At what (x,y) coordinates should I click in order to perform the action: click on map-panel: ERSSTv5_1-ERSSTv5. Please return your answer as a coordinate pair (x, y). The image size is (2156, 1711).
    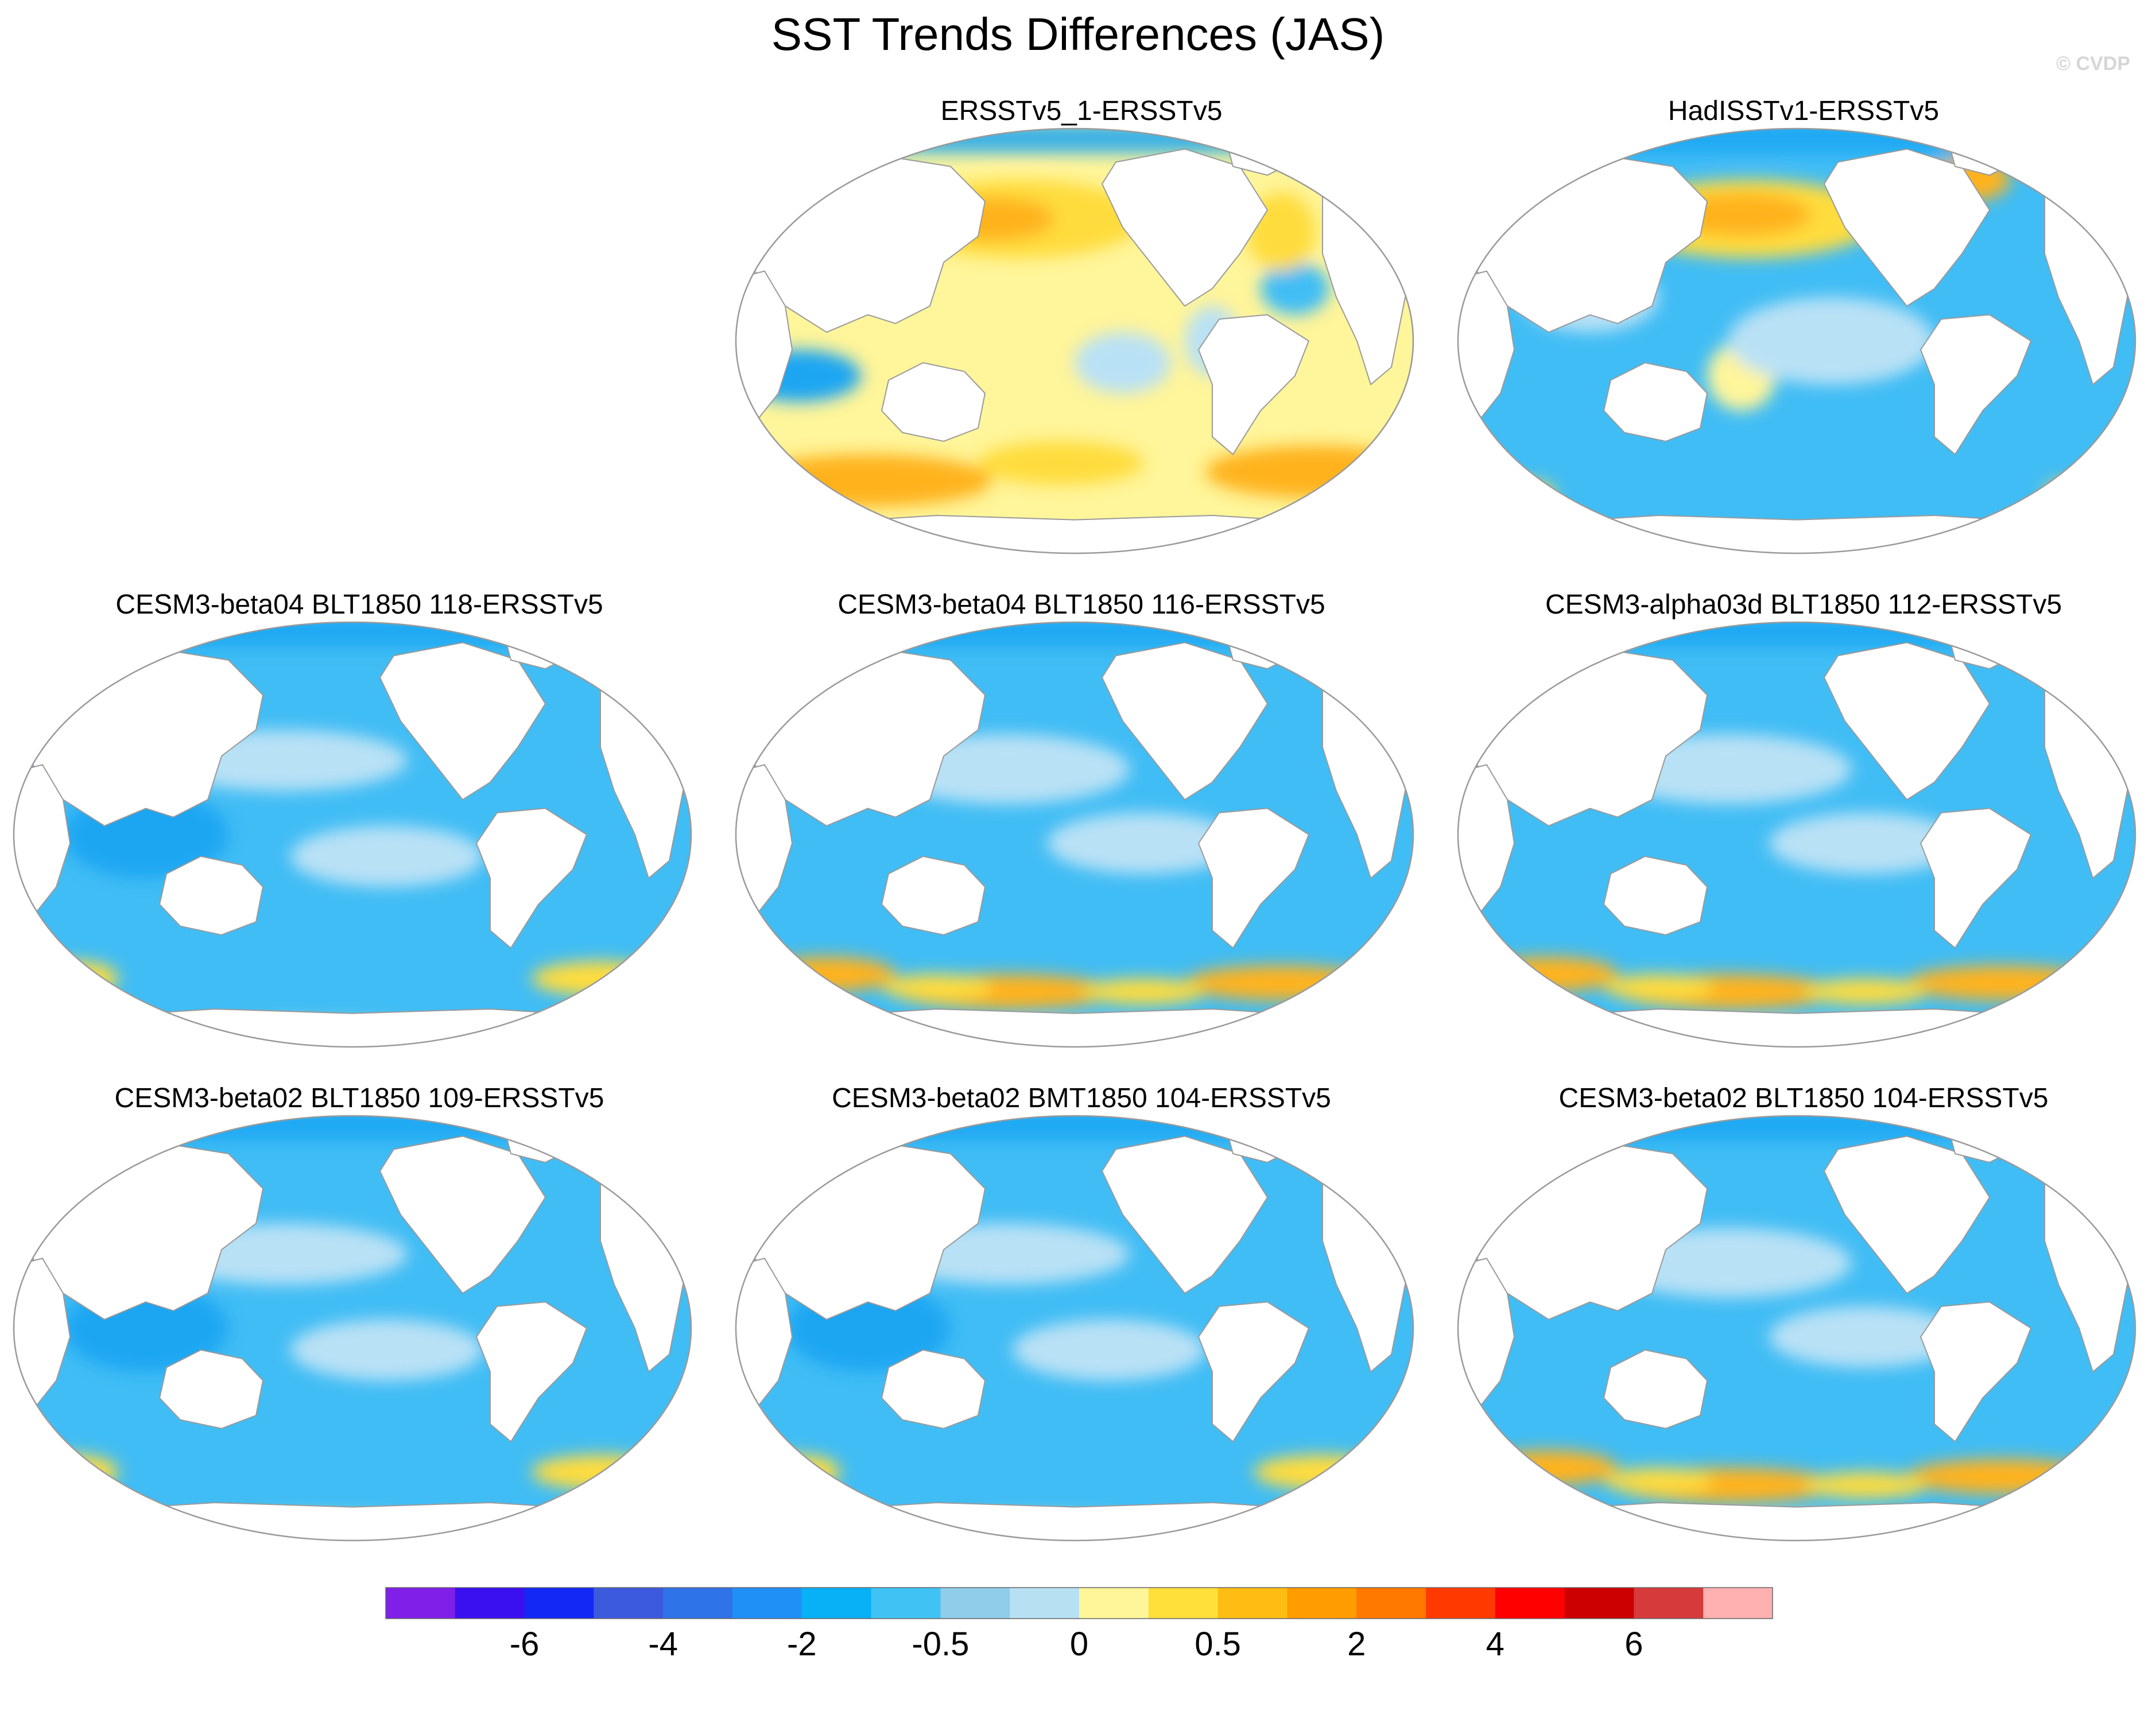
    Looking at the image, I should click on (1081, 330).